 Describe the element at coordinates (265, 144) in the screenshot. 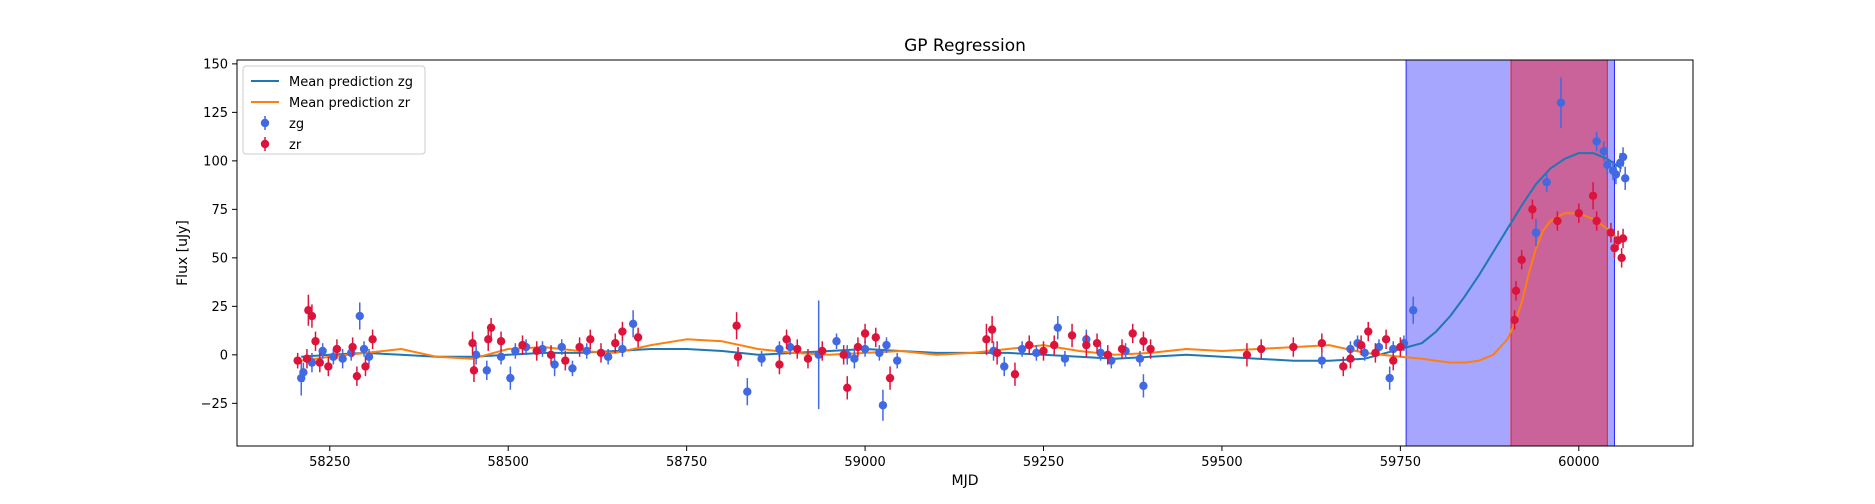

I see `legend-marker` at that location.